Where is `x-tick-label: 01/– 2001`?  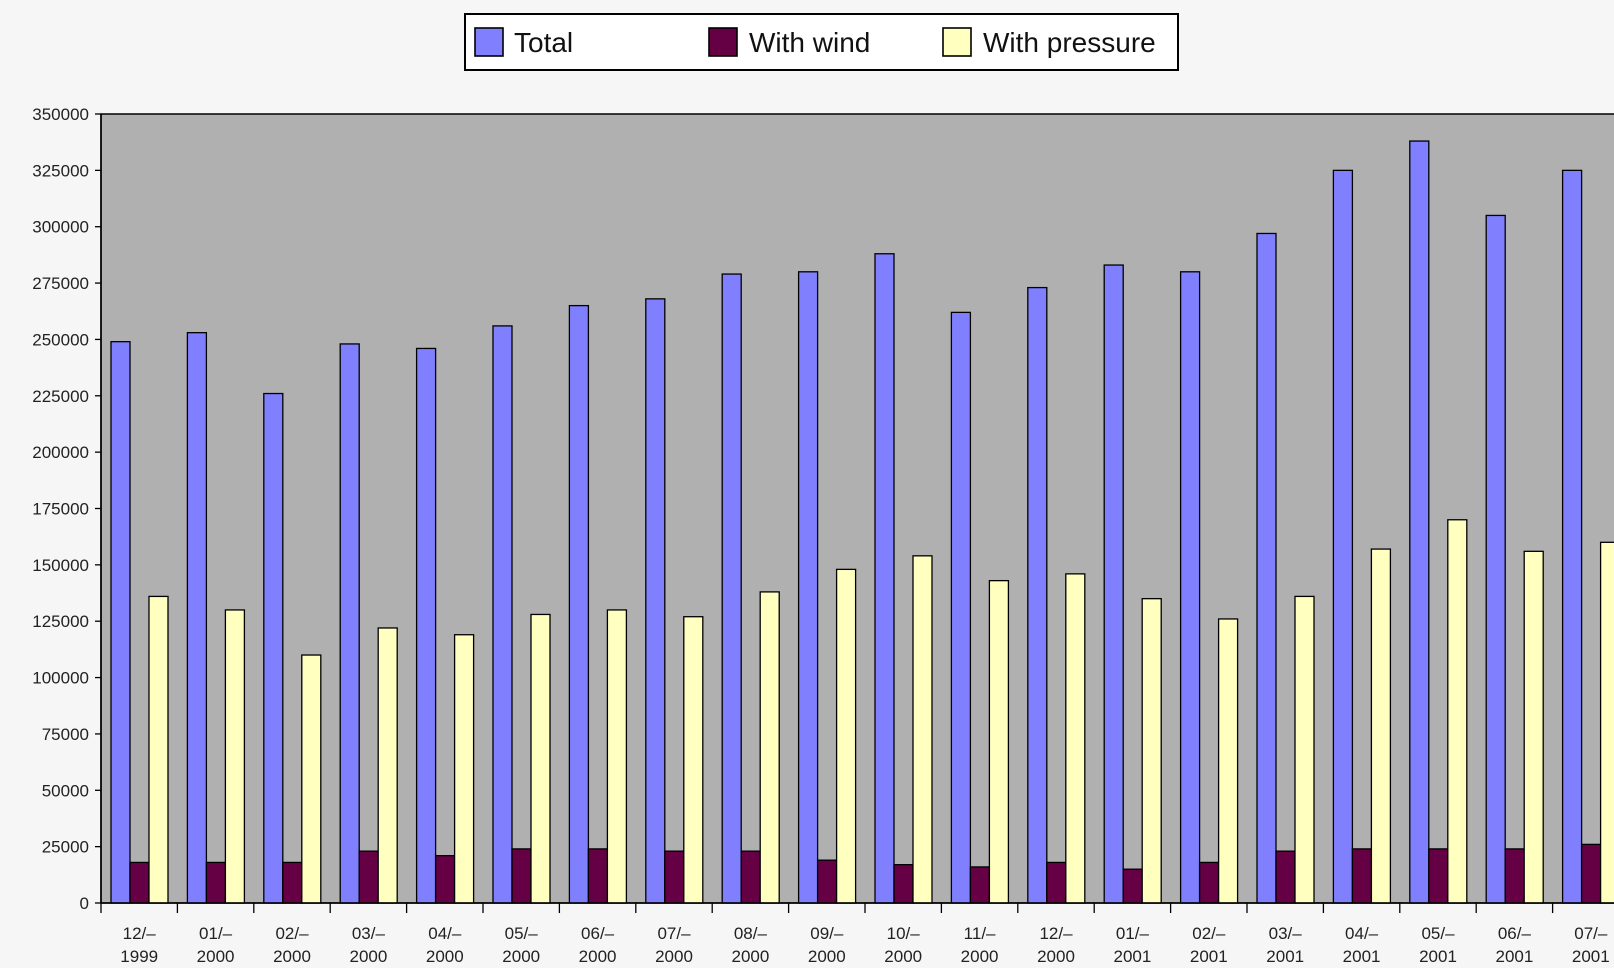
x-tick-label: 01/– 2001 is located at coordinates (1132, 945).